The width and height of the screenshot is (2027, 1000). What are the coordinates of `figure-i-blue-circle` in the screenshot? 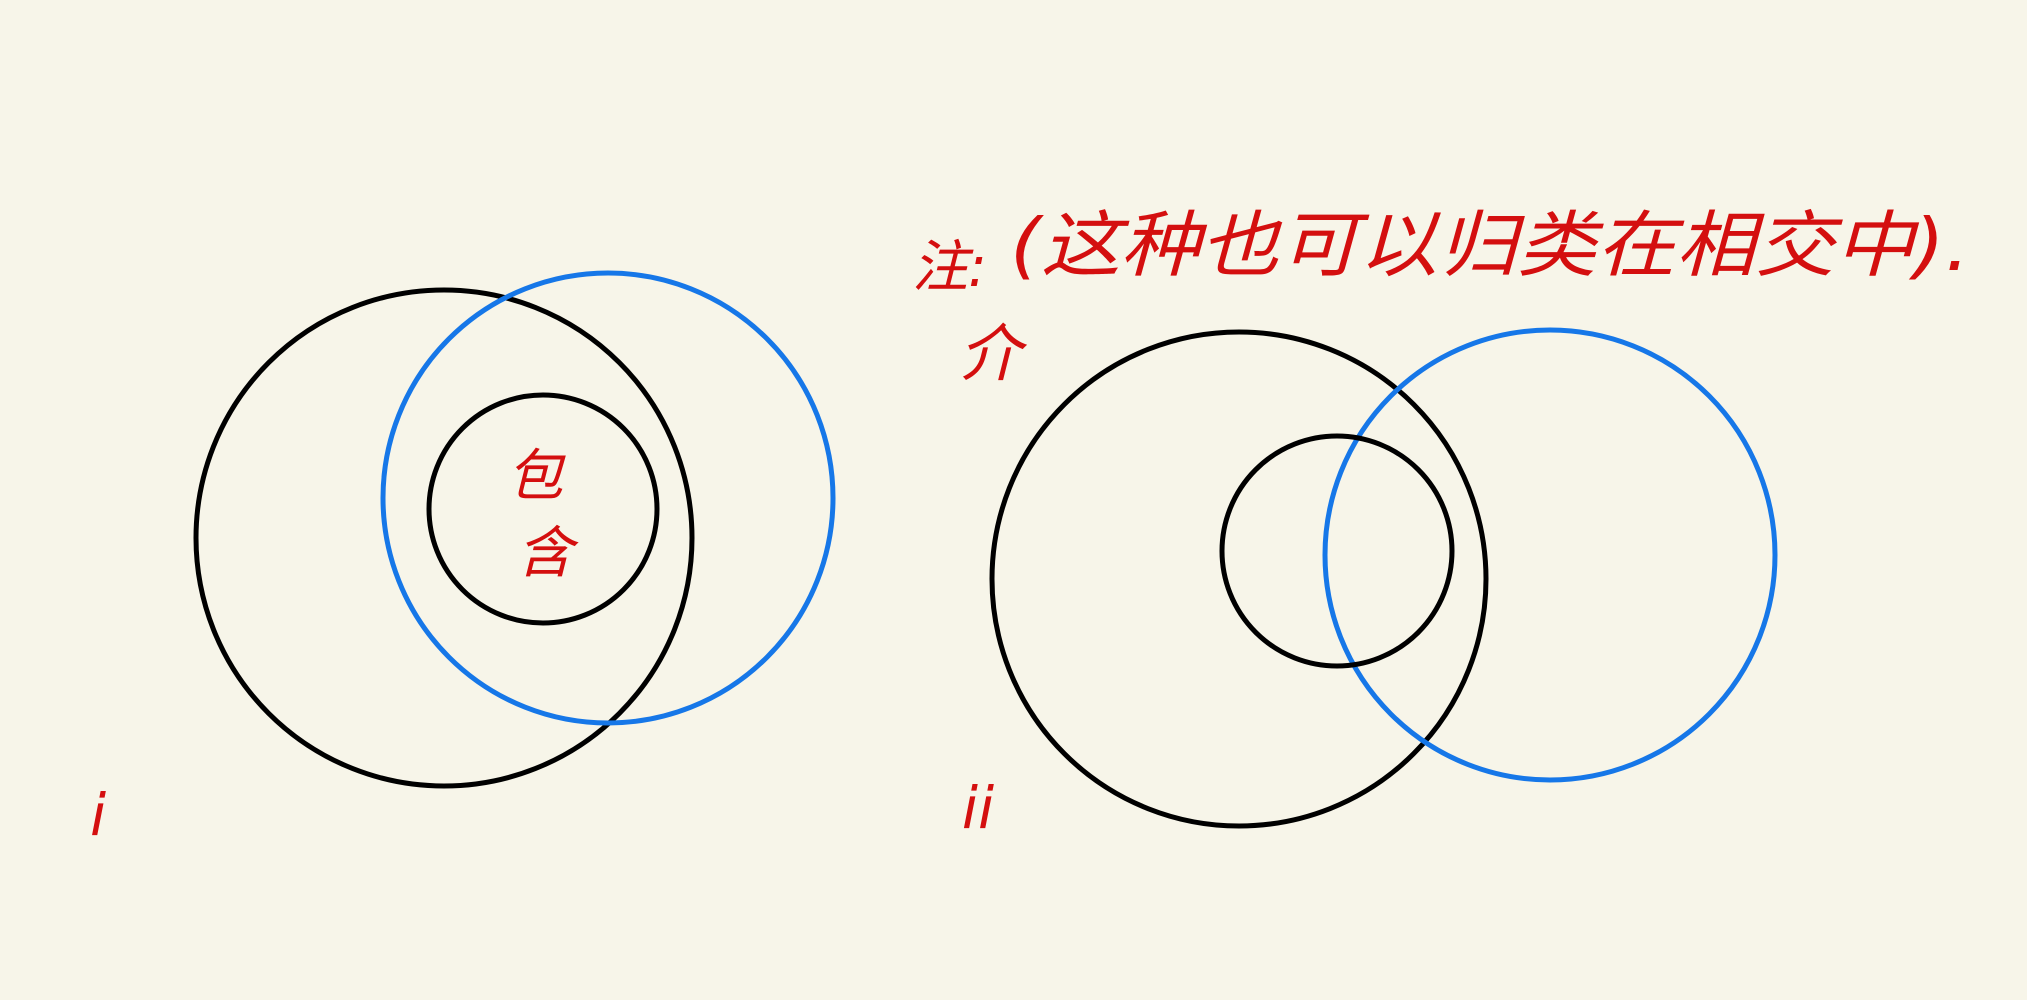 It's located at (608, 498).